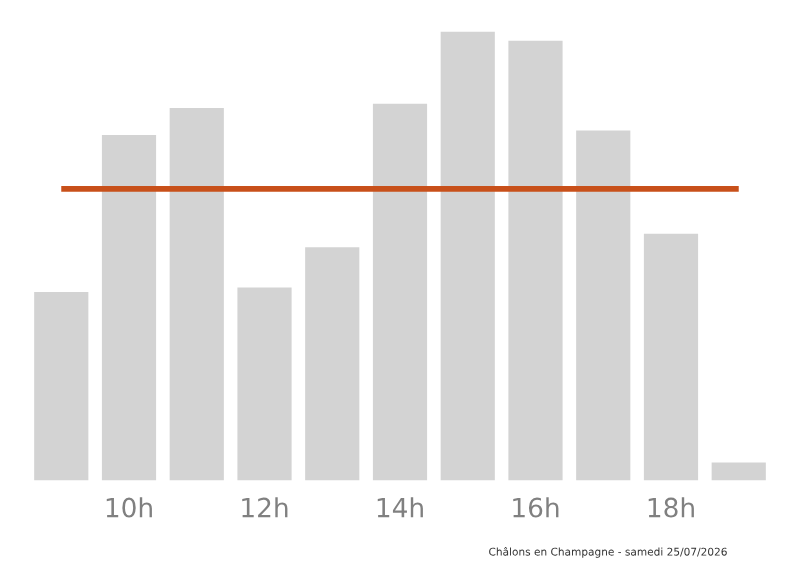 This screenshot has height=572, width=800. Describe the element at coordinates (400, 507) in the screenshot. I see `x-tick-label: 14h` at that location.